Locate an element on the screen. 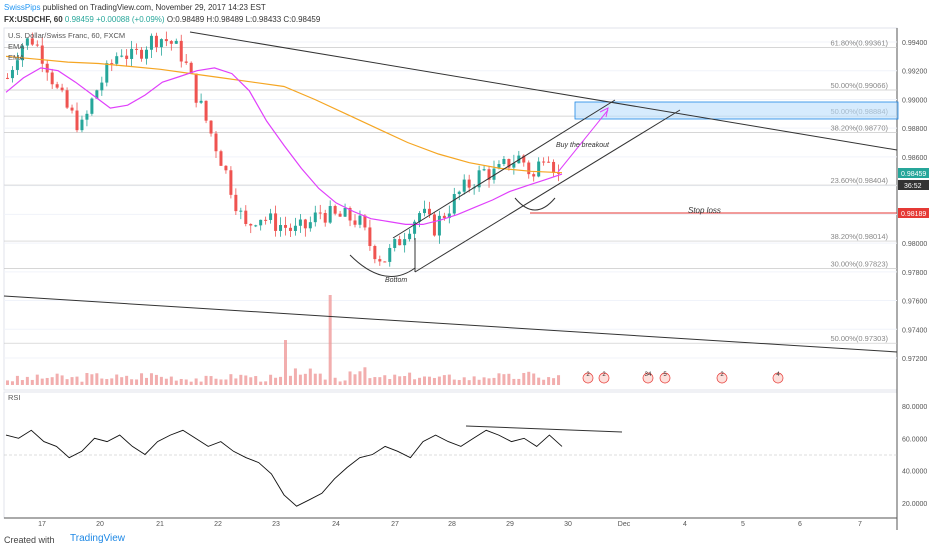 The width and height of the screenshot is (932, 550). price-tick-label: 0.99200 is located at coordinates (914, 72).